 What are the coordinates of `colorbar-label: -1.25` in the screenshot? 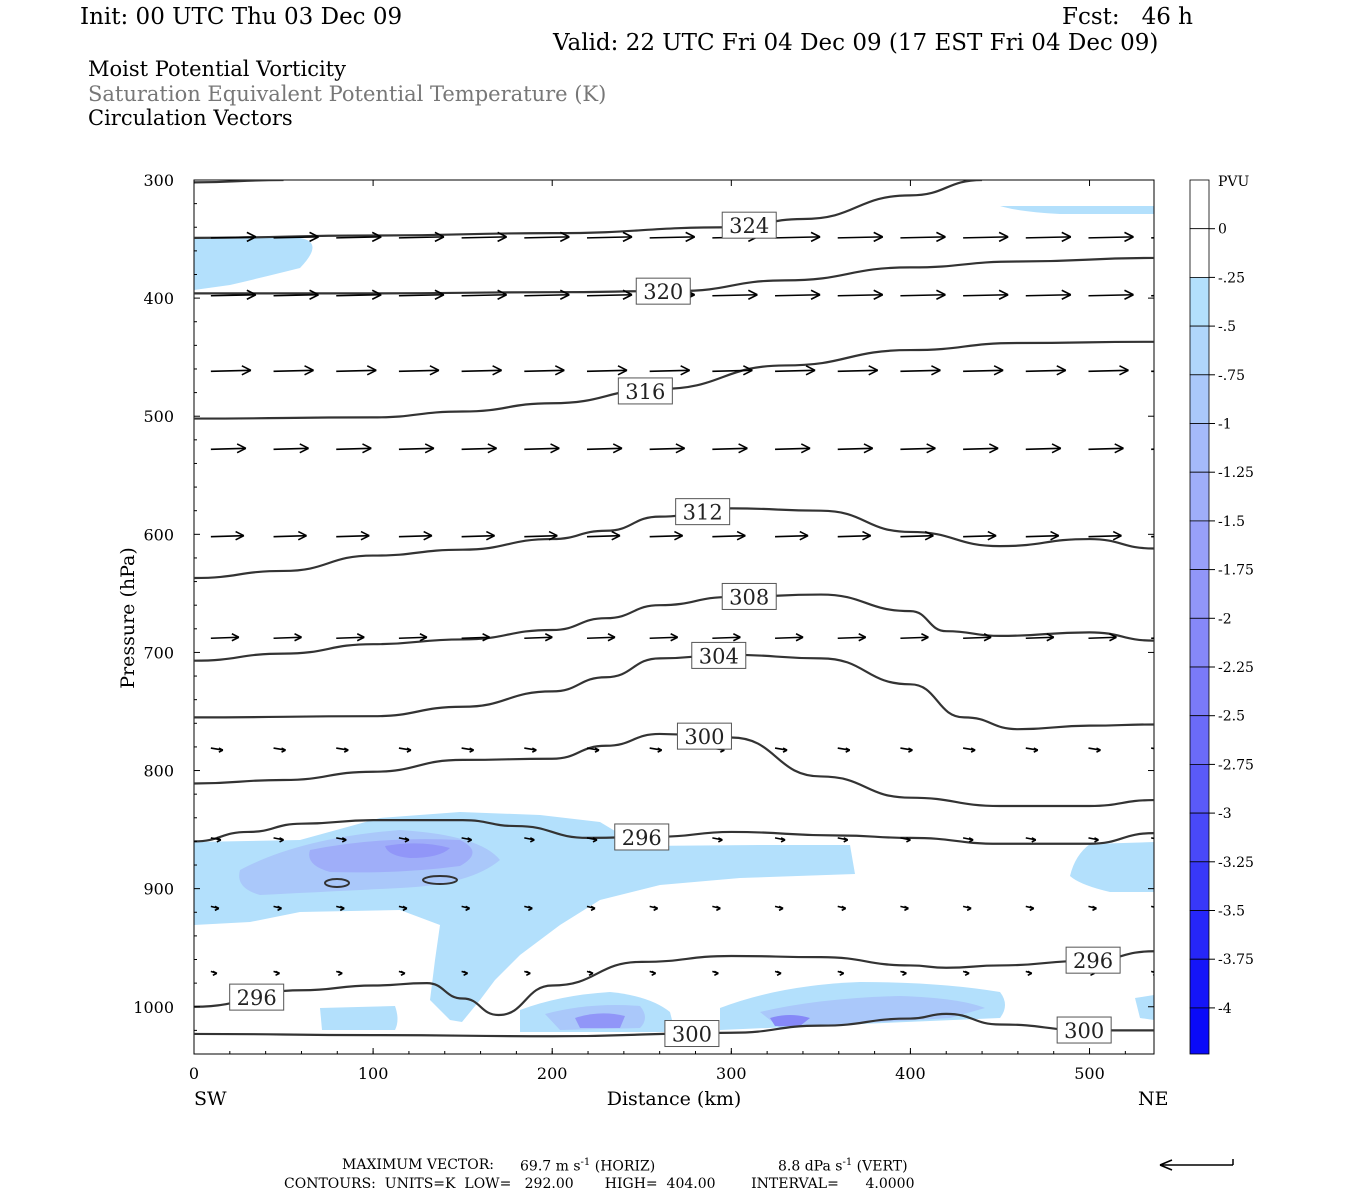 It's located at (1236, 473).